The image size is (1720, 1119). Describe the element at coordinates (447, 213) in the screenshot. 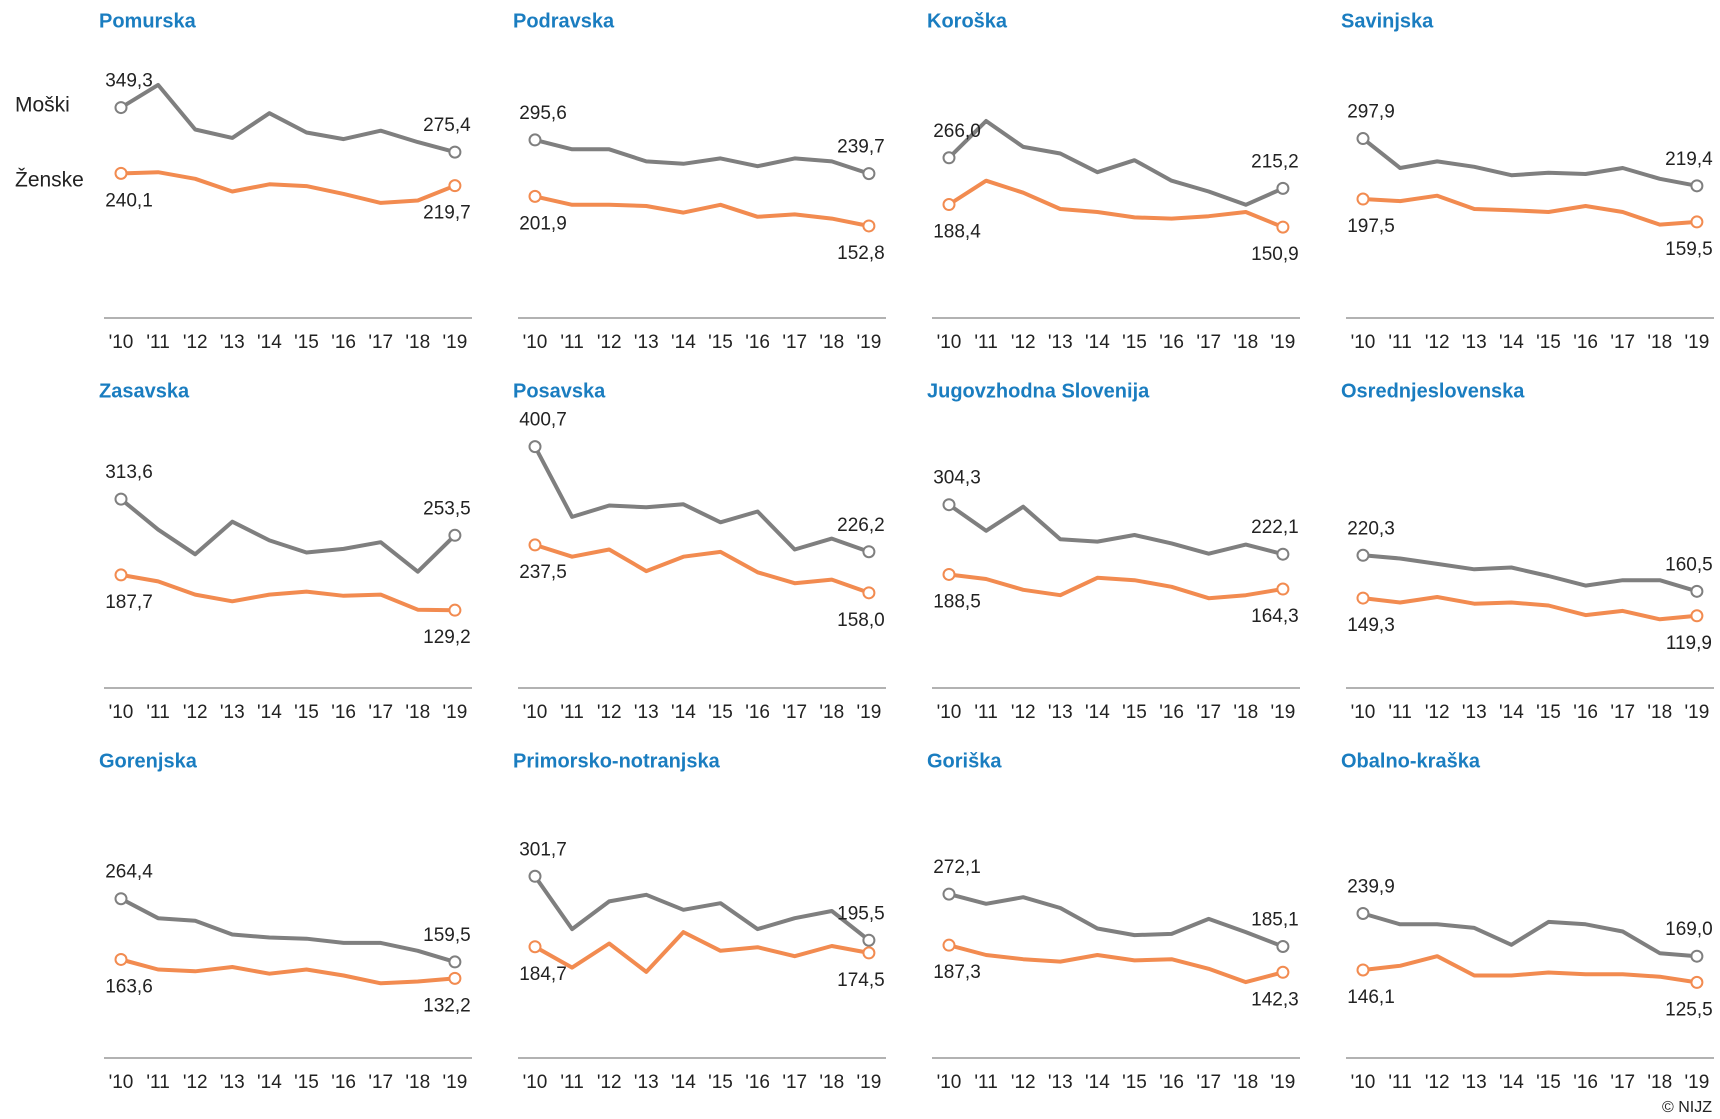

I see `value-label: 219,7` at that location.